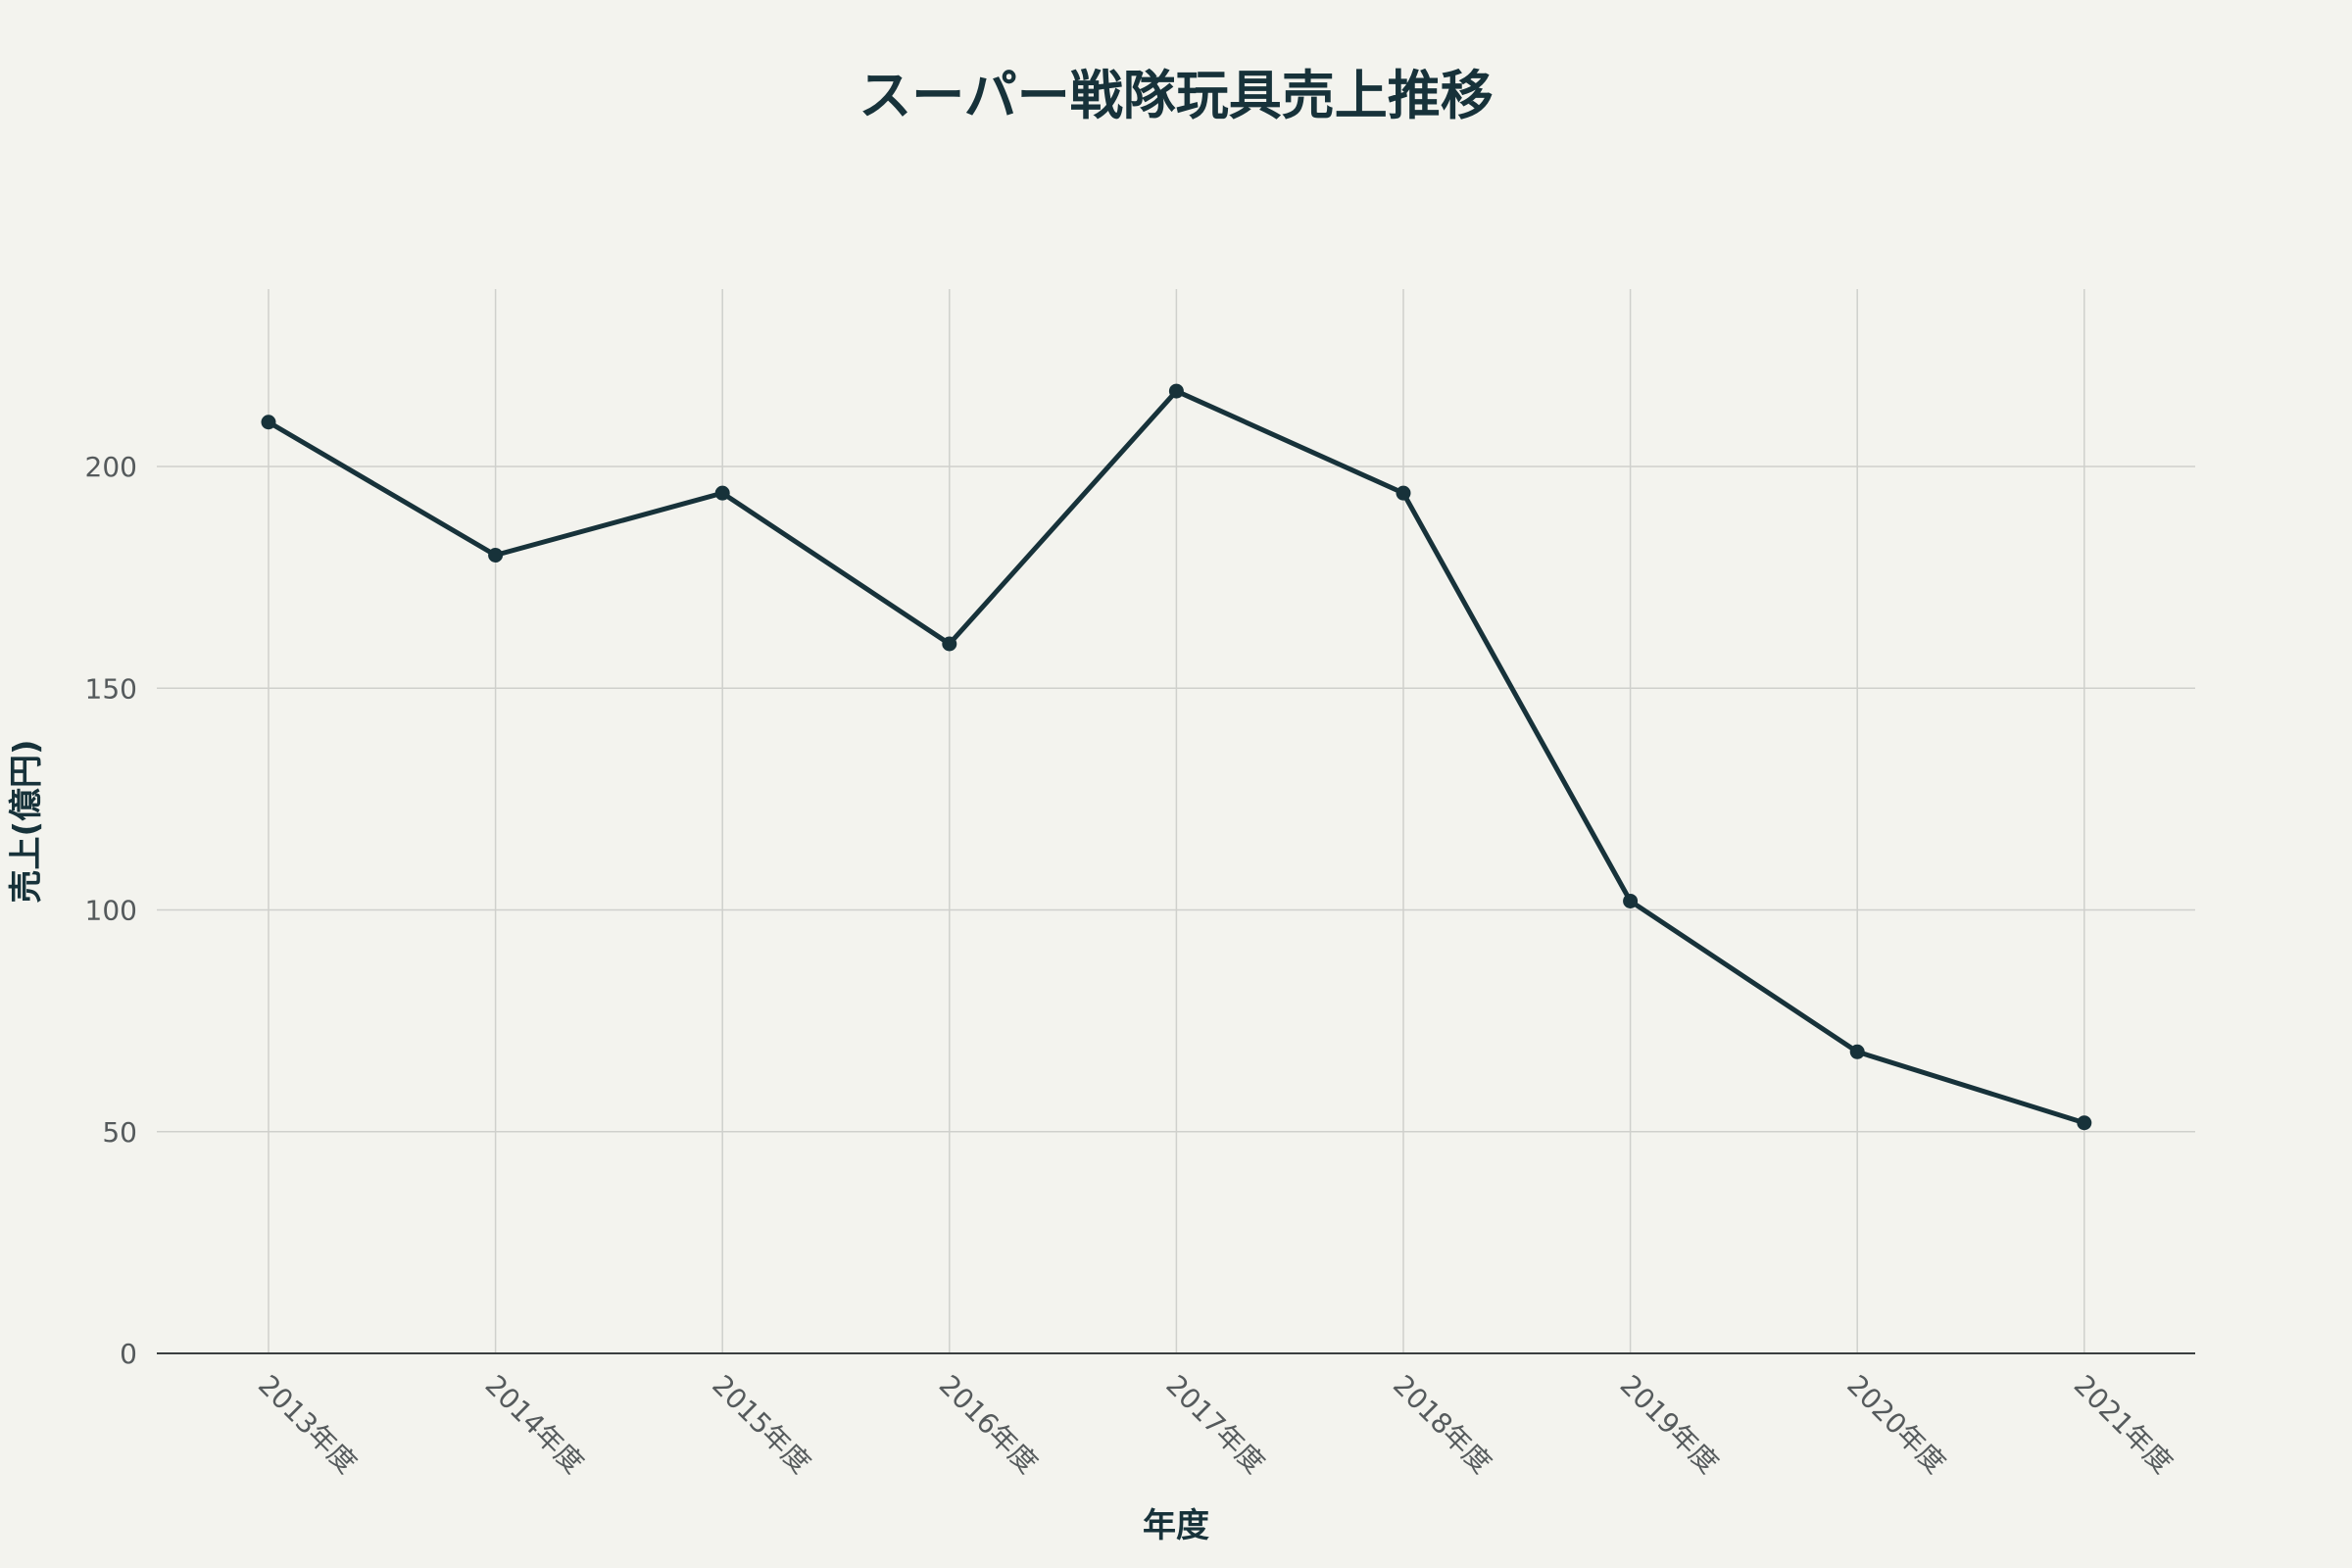 This screenshot has height=1568, width=2352. What do you see at coordinates (1175, 95) in the screenshot?
I see `chart-title: スーパー戦隊玩具売上推移` at bounding box center [1175, 95].